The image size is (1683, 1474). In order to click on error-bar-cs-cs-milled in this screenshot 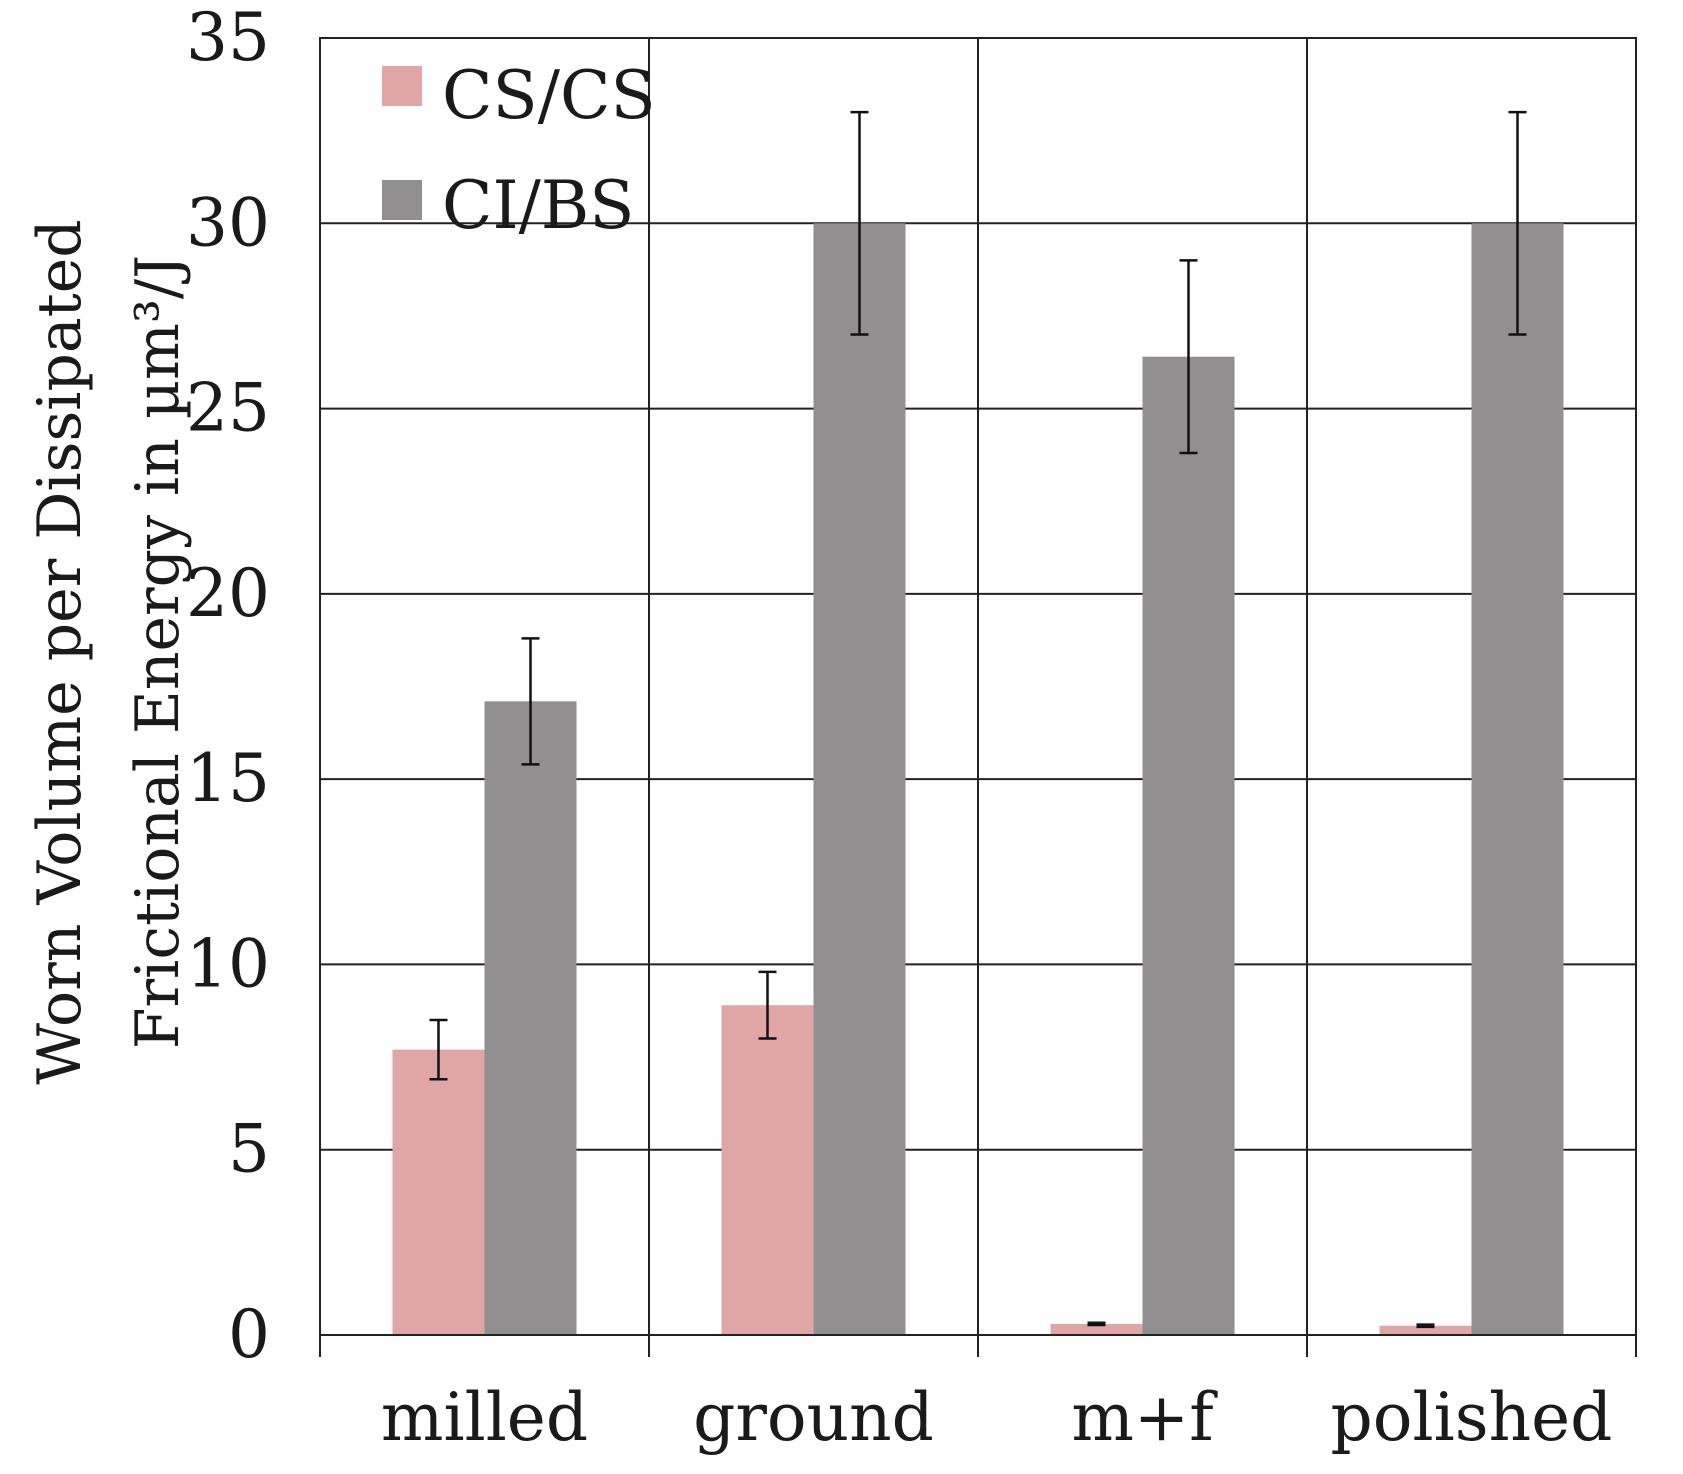, I will do `click(438, 1049)`.